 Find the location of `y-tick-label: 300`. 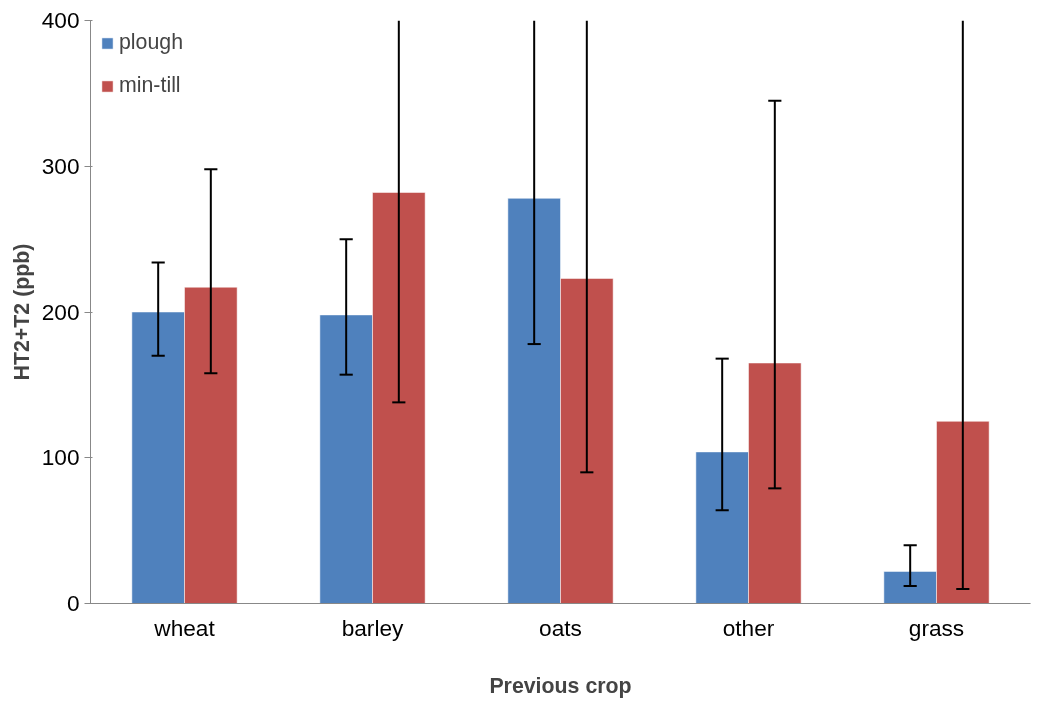

y-tick-label: 300 is located at coordinates (60, 165).